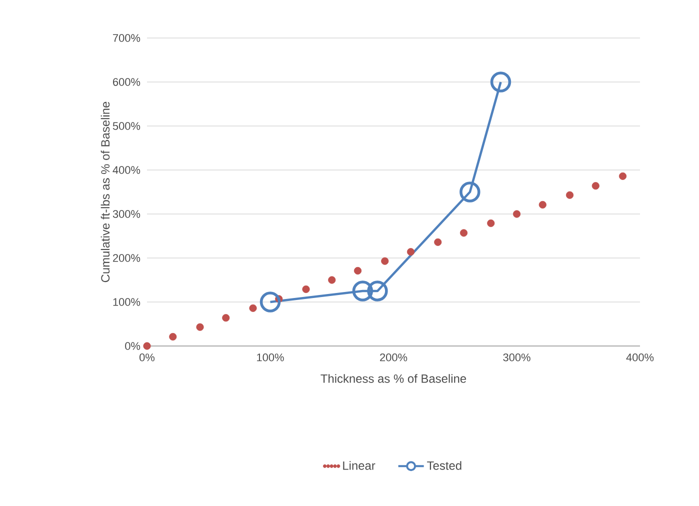 The width and height of the screenshot is (699, 506). Describe the element at coordinates (126, 82) in the screenshot. I see `y-tick-label: 600%` at that location.